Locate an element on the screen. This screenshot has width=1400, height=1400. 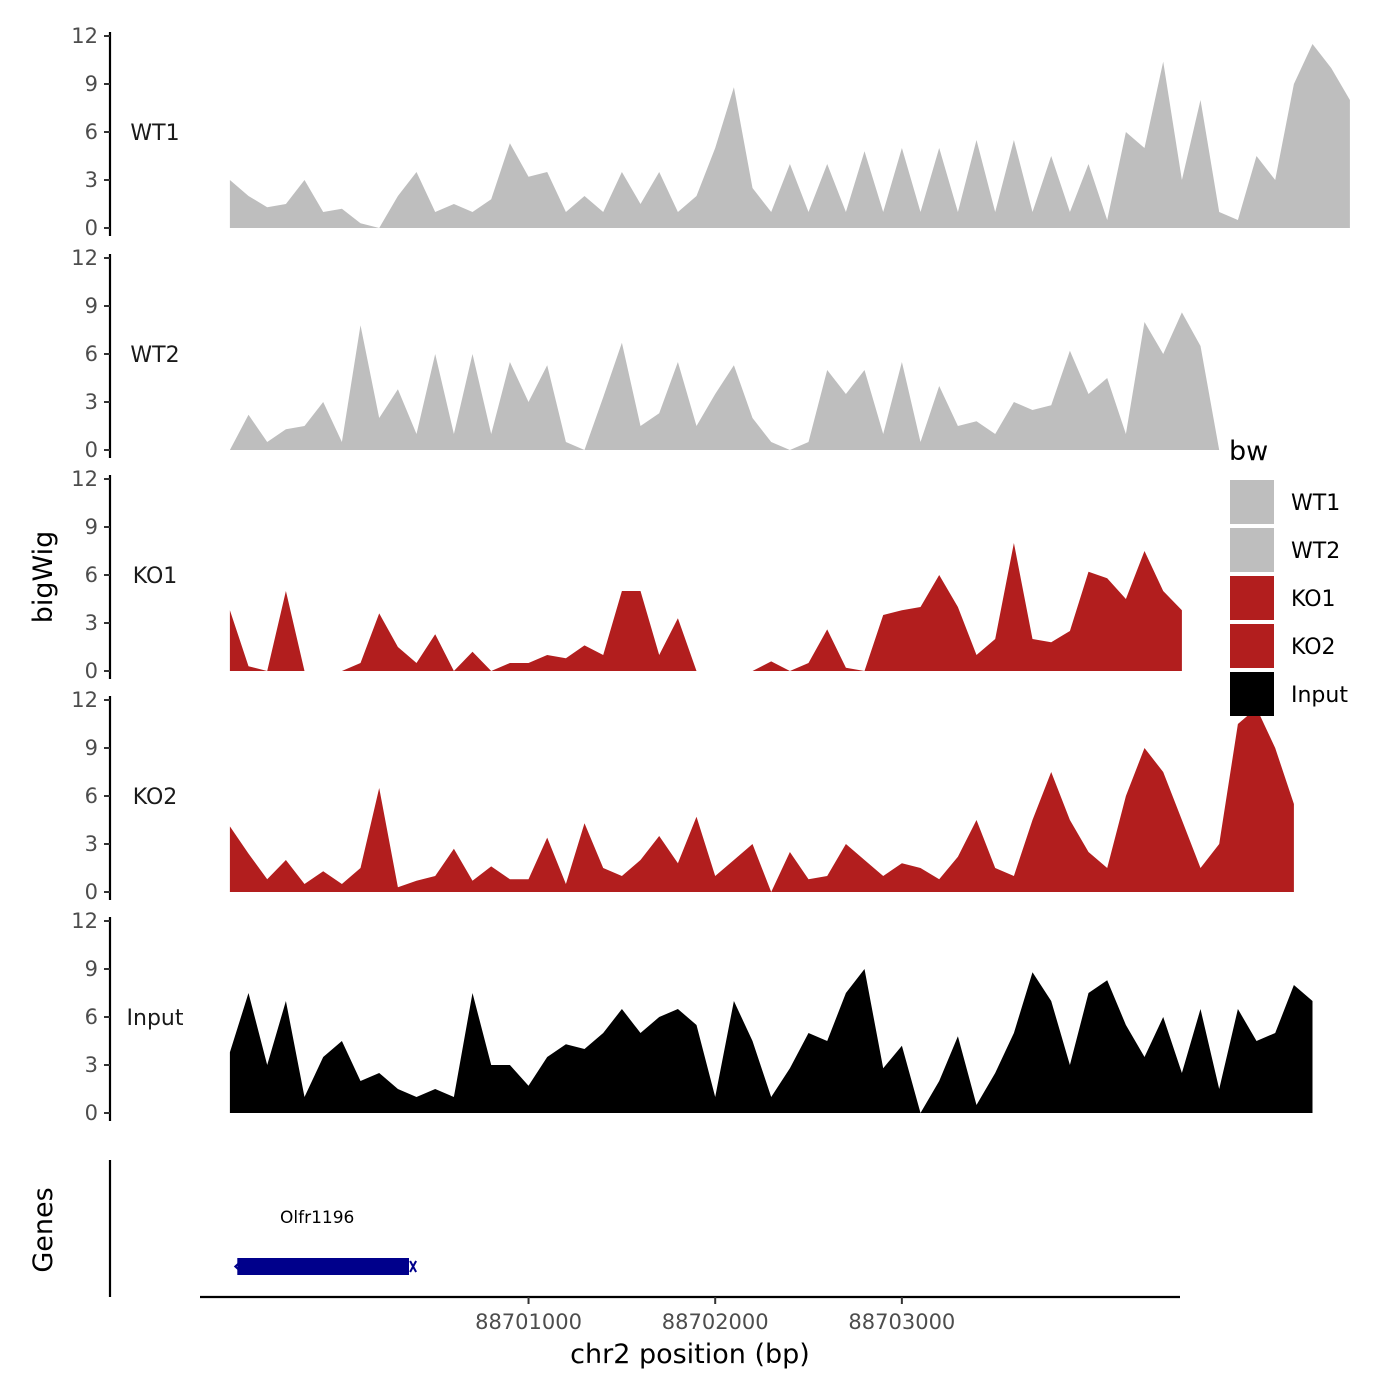
gene-strand-arrow-icon is located at coordinates (237, 1266).